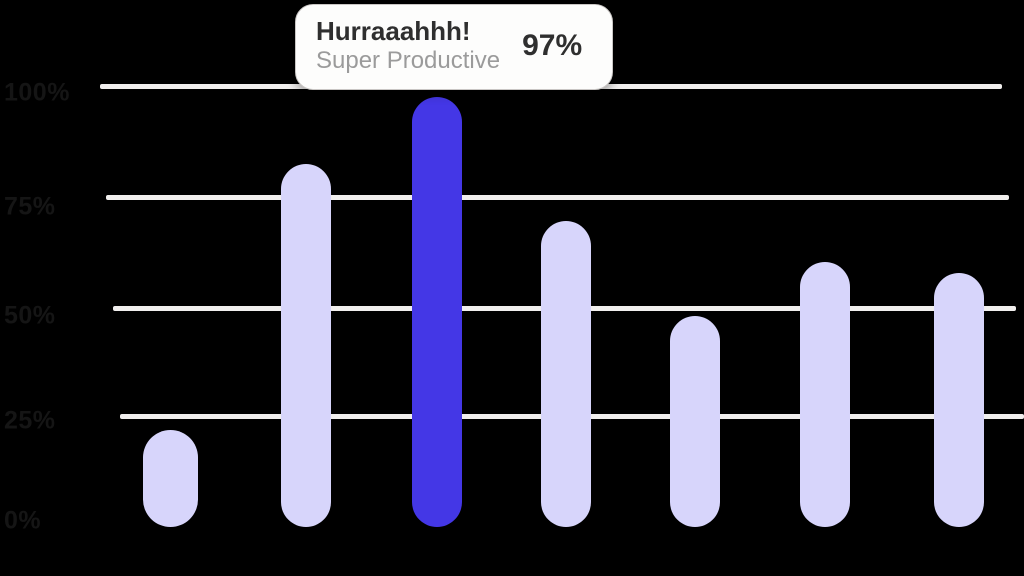  I want to click on y-axis-tick-100pct: 100%, so click(37, 92).